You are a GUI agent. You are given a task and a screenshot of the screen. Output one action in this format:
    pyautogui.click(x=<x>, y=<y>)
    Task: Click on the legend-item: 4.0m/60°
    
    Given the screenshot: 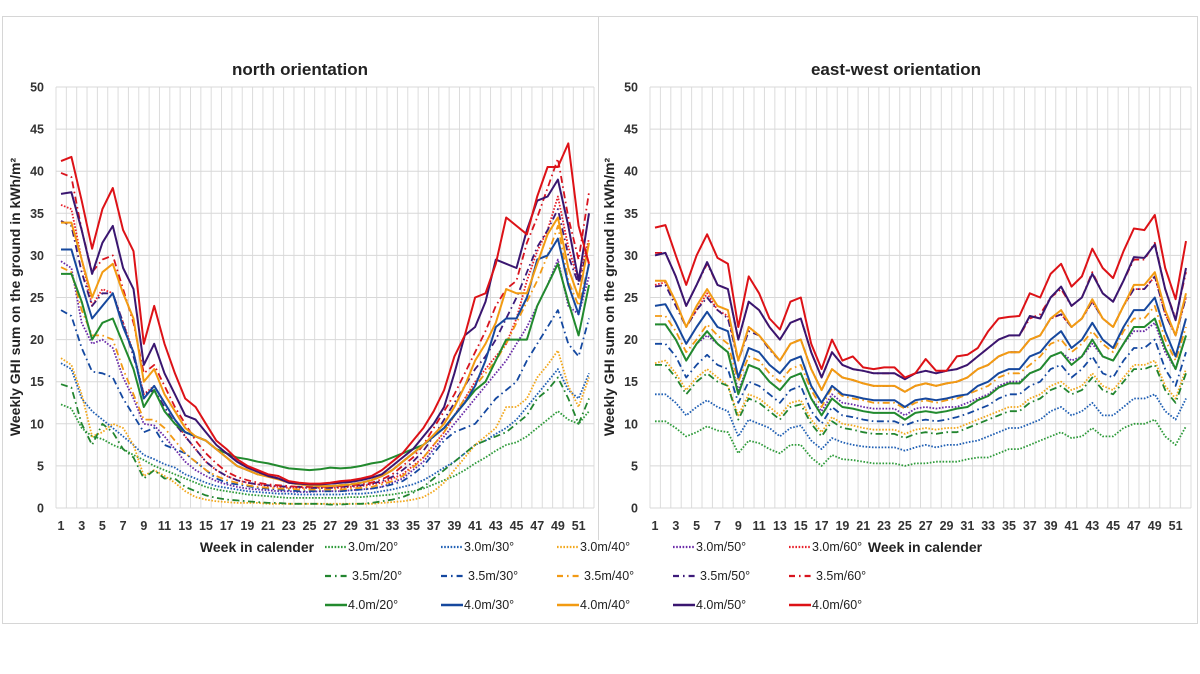 What is the action you would take?
    pyautogui.click(x=825, y=605)
    